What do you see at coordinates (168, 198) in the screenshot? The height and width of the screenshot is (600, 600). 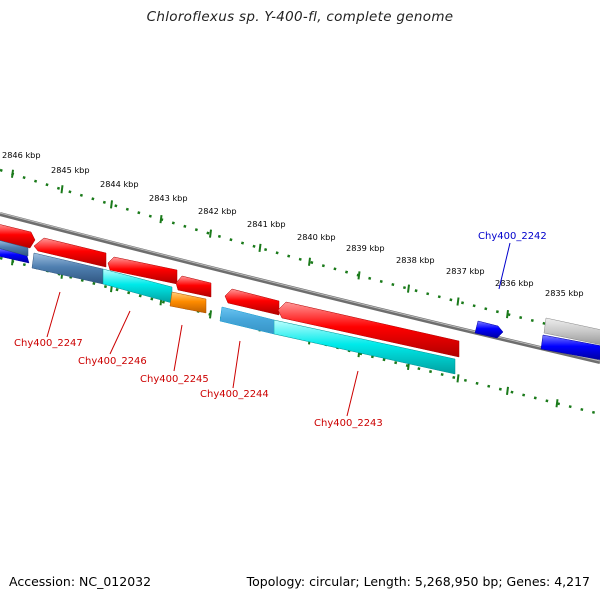 I see `kbp-label: 2843 kbp` at bounding box center [168, 198].